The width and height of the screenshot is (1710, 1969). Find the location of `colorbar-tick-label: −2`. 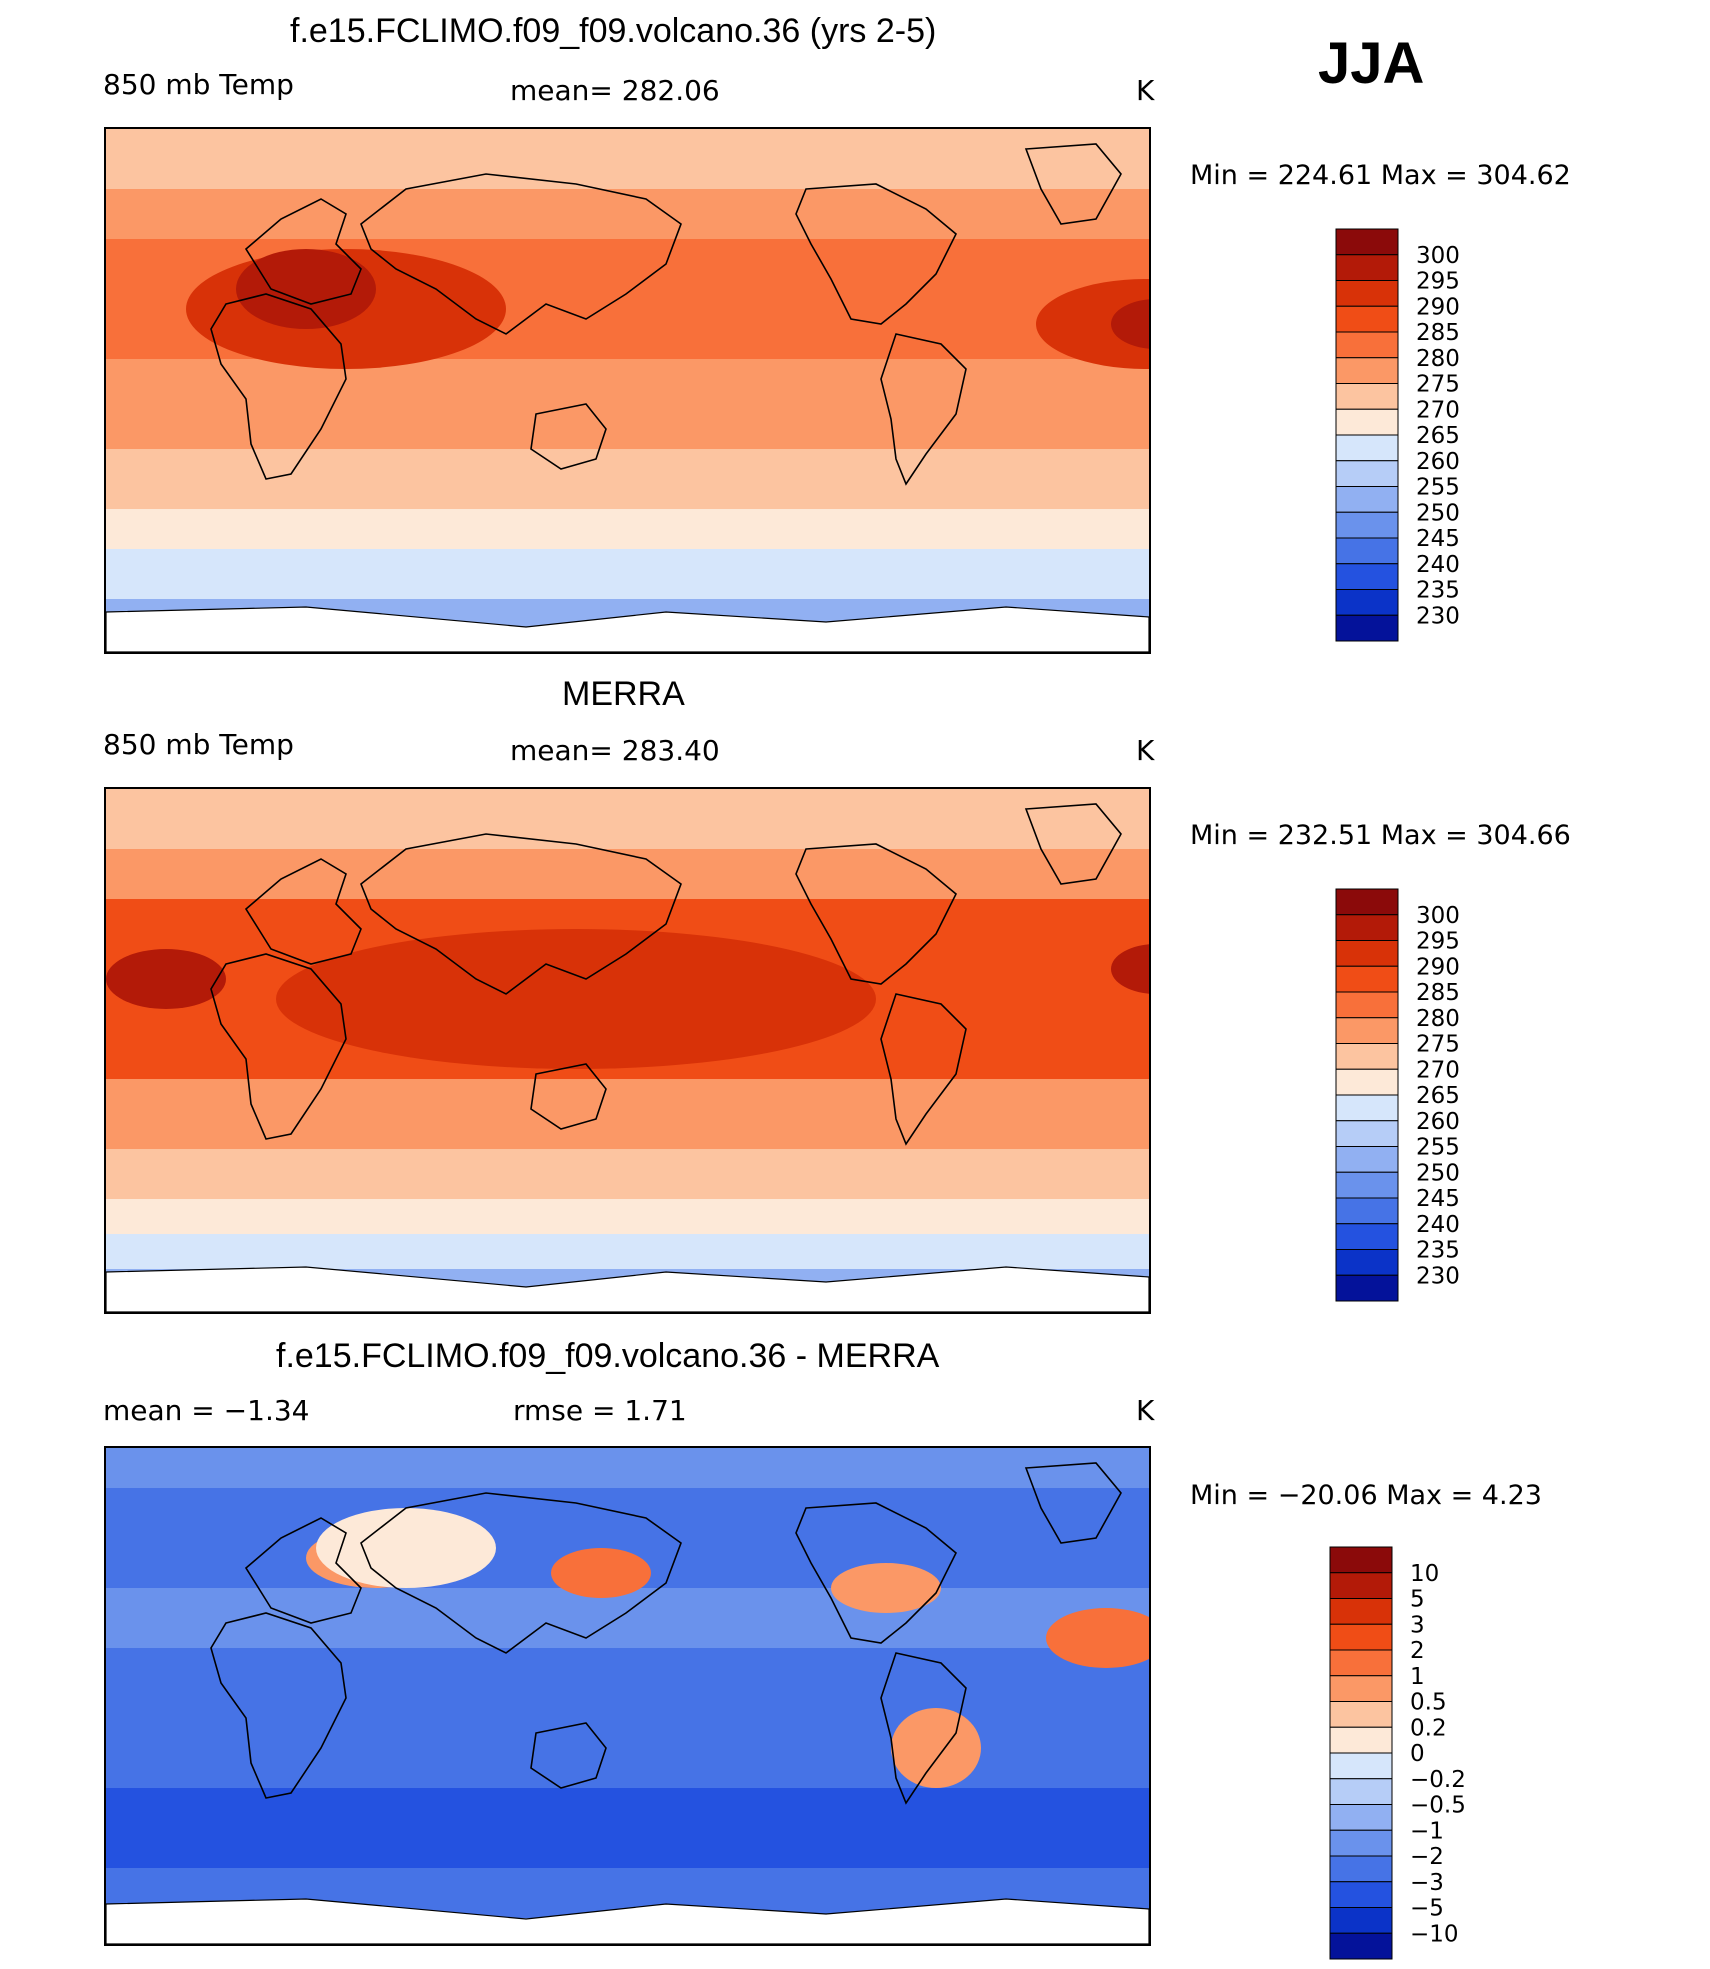

colorbar-tick-label: −2 is located at coordinates (1427, 1857).